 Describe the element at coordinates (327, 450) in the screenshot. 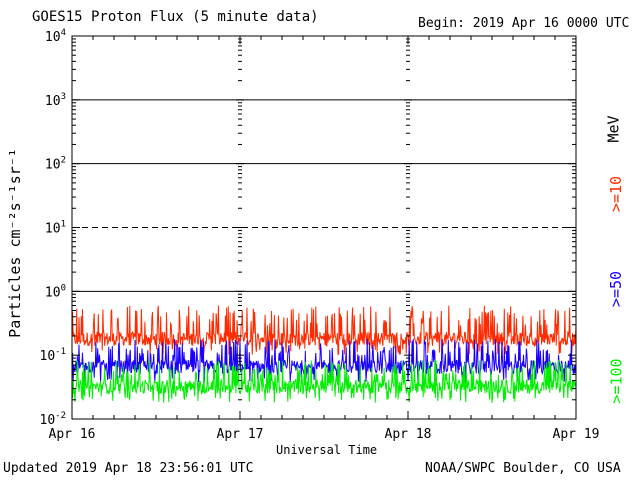

I see `x-axis-label: Universal Time` at that location.